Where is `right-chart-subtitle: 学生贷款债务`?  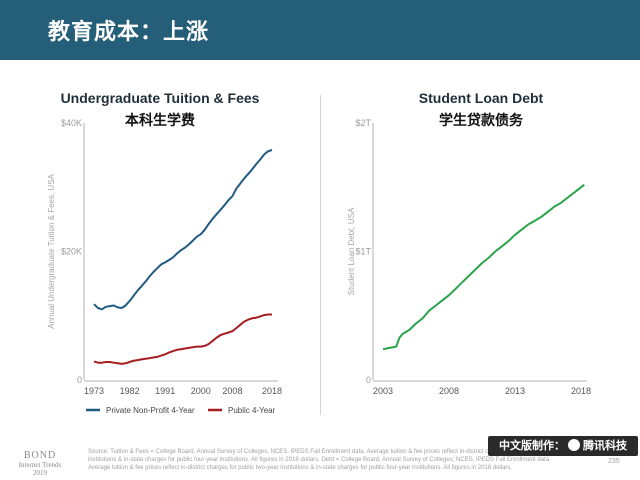 right-chart-subtitle: 学生贷款债务 is located at coordinates (481, 121).